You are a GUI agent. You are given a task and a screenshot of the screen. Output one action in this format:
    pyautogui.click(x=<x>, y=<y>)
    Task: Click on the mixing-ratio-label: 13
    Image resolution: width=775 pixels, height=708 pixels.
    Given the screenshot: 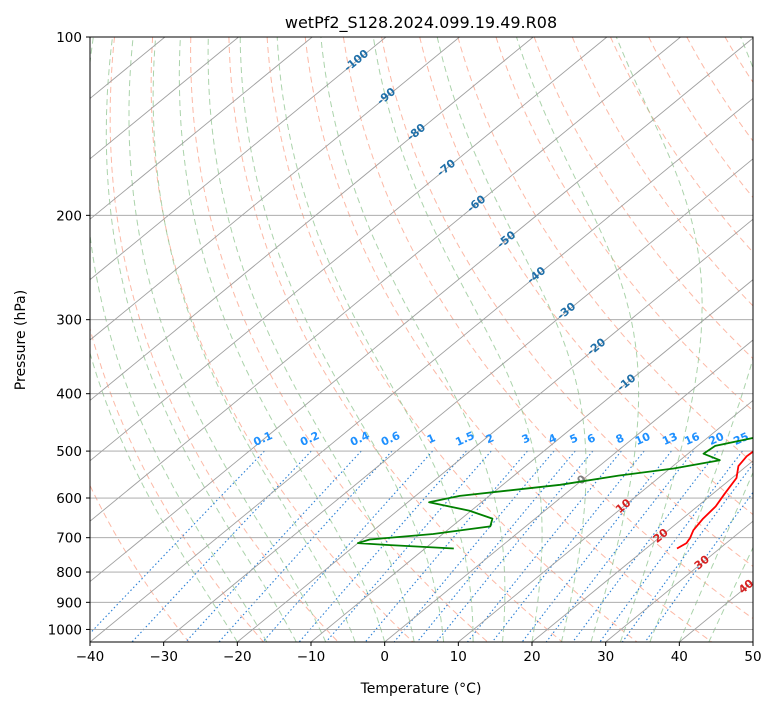 What is the action you would take?
    pyautogui.click(x=669, y=439)
    